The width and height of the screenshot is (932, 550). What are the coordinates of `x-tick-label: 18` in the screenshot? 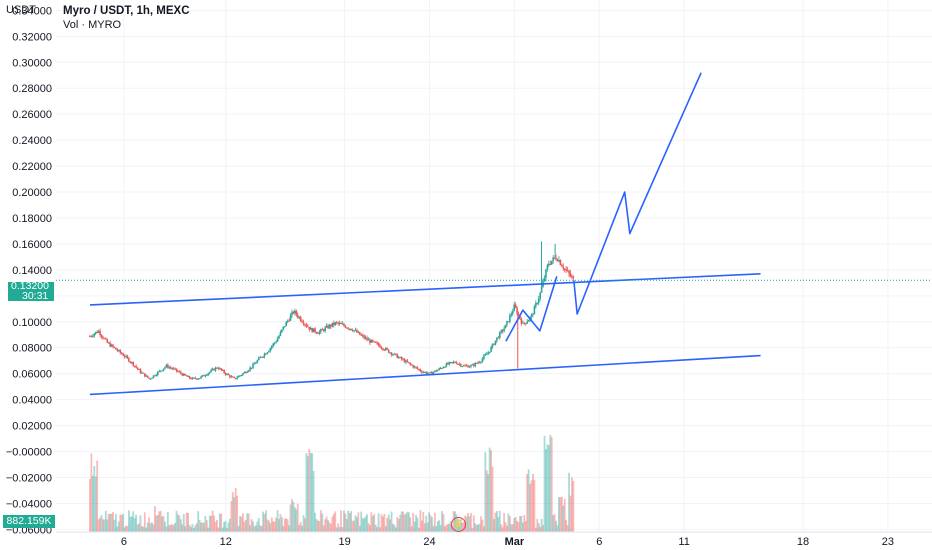 It's located at (803, 542).